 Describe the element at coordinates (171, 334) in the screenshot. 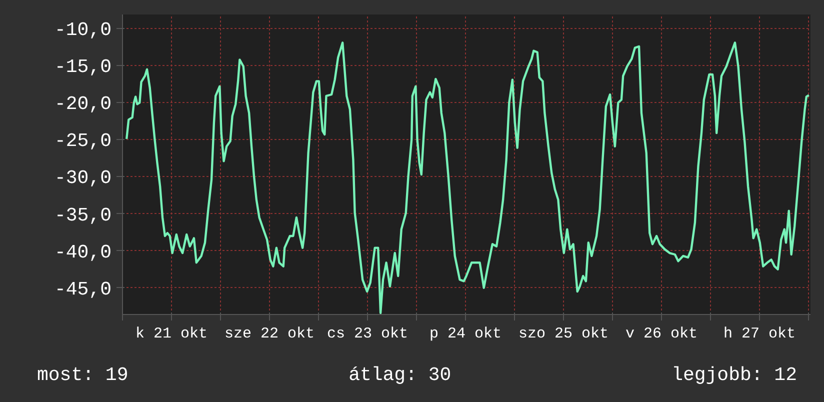

I see `x-tick-label: k 21 okt` at that location.